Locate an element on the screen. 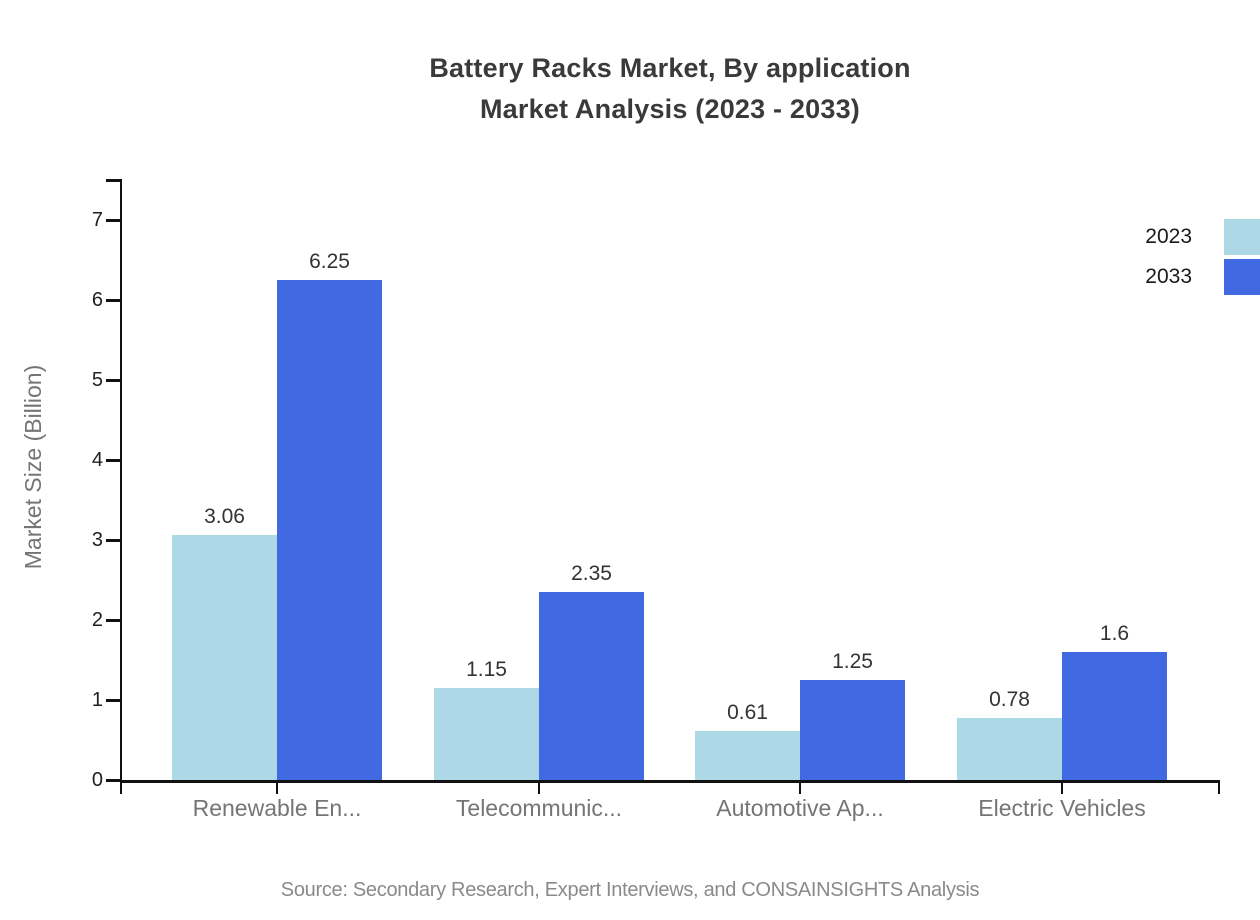 This screenshot has width=1260, height=920. x-axis-line is located at coordinates (670, 781).